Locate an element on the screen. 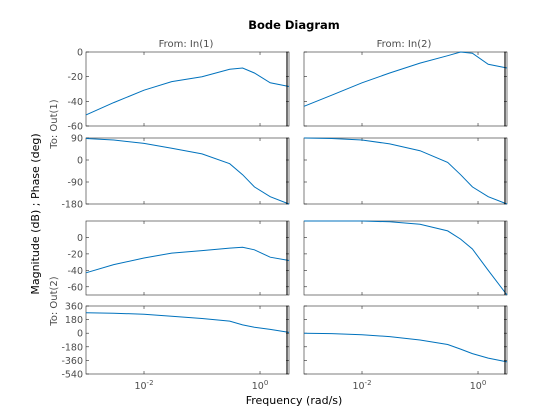  series-line-out2-mag-in2 is located at coordinates (406, 258).